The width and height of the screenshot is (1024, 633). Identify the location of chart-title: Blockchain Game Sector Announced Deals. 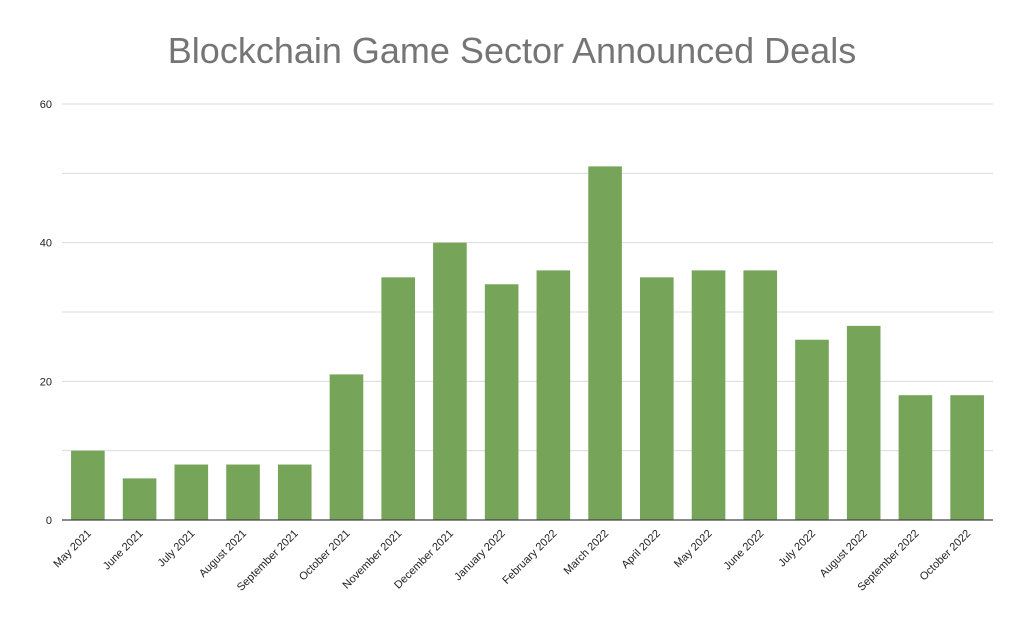
(512, 50).